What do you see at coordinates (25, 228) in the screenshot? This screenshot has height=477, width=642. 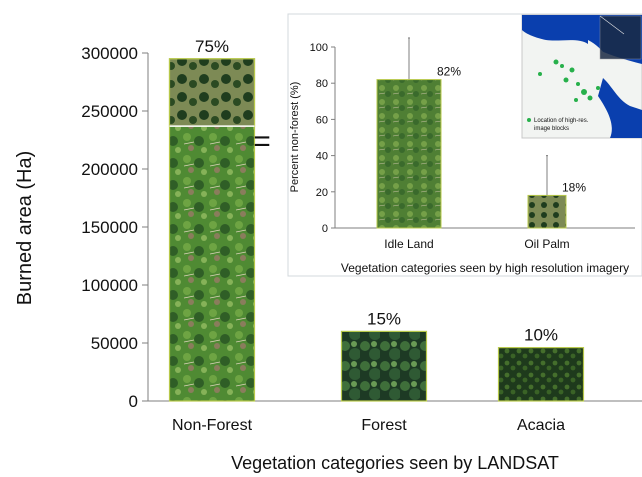 I see `main-y-axis-title: Burned area (Ha)` at bounding box center [25, 228].